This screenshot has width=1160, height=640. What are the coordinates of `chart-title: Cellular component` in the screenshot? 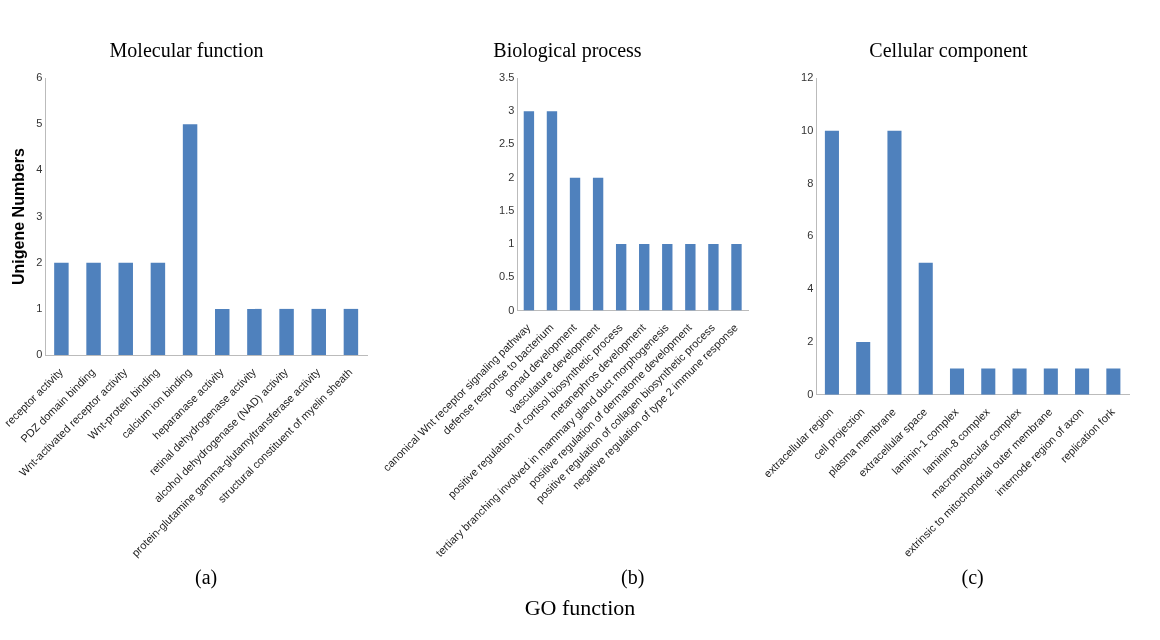 It's located at (949, 51).